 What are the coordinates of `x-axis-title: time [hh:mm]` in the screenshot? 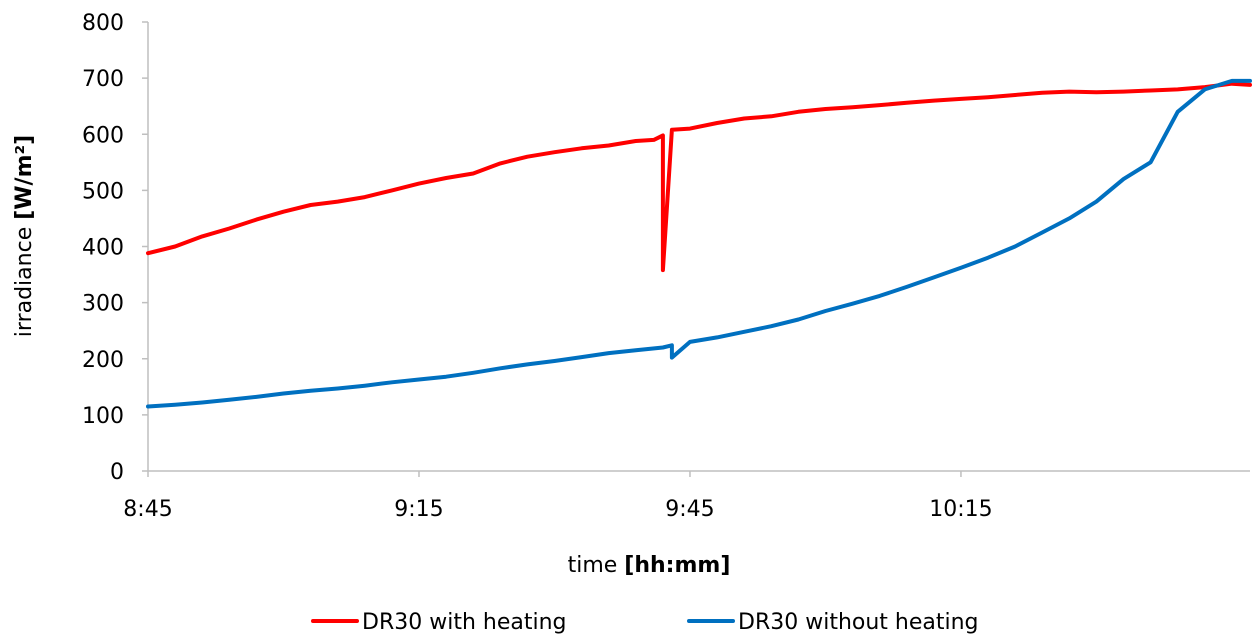 It's located at (649, 565).